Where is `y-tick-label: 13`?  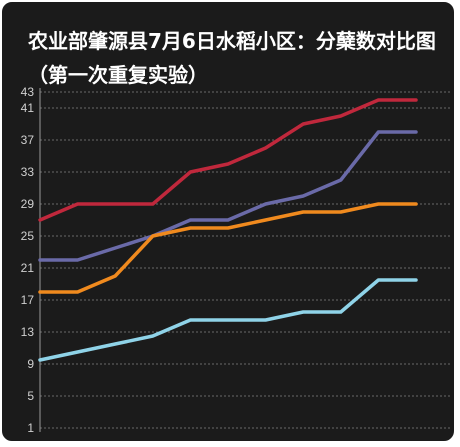 y-tick-label: 13 is located at coordinates (28, 332).